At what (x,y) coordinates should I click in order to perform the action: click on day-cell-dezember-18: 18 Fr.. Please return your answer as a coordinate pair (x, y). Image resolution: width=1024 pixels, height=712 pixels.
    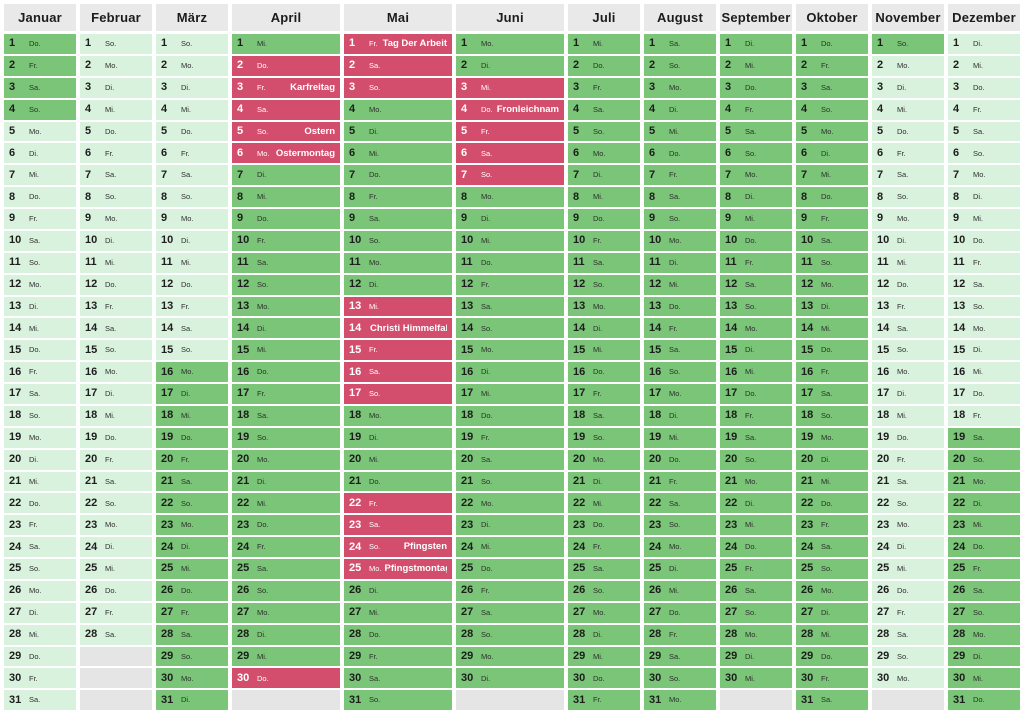
    Looking at the image, I should click on (984, 415).